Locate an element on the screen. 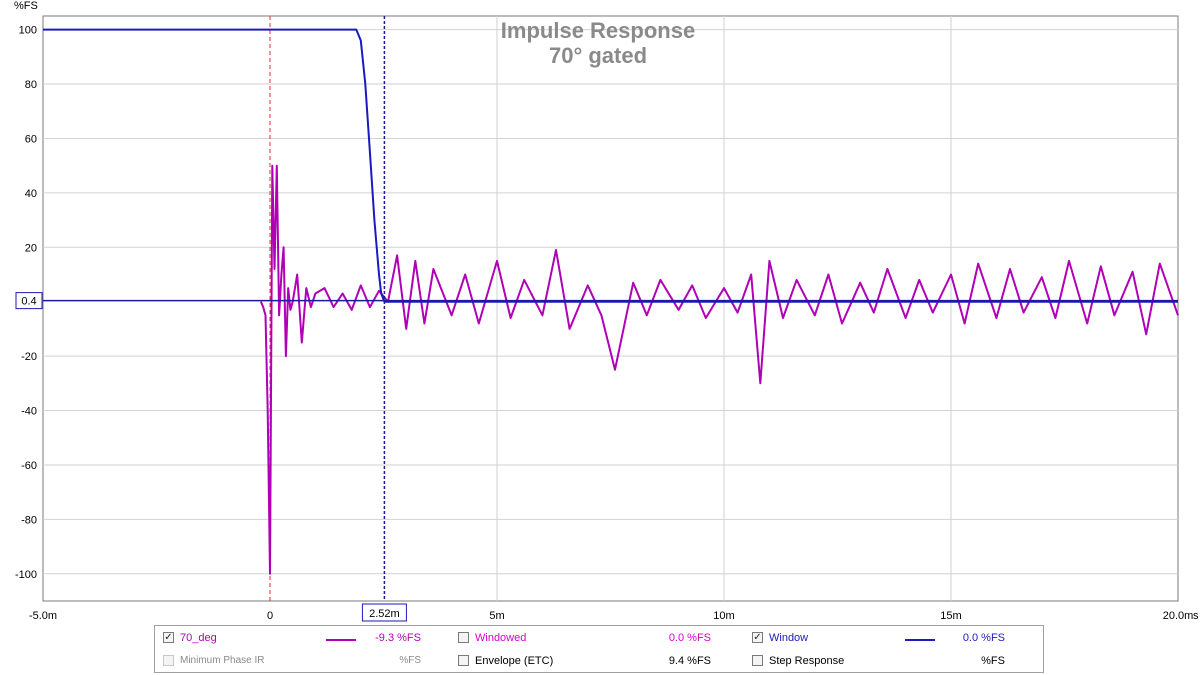 This screenshot has width=1200, height=675. cursor-y-readout-box is located at coordinates (29, 301).